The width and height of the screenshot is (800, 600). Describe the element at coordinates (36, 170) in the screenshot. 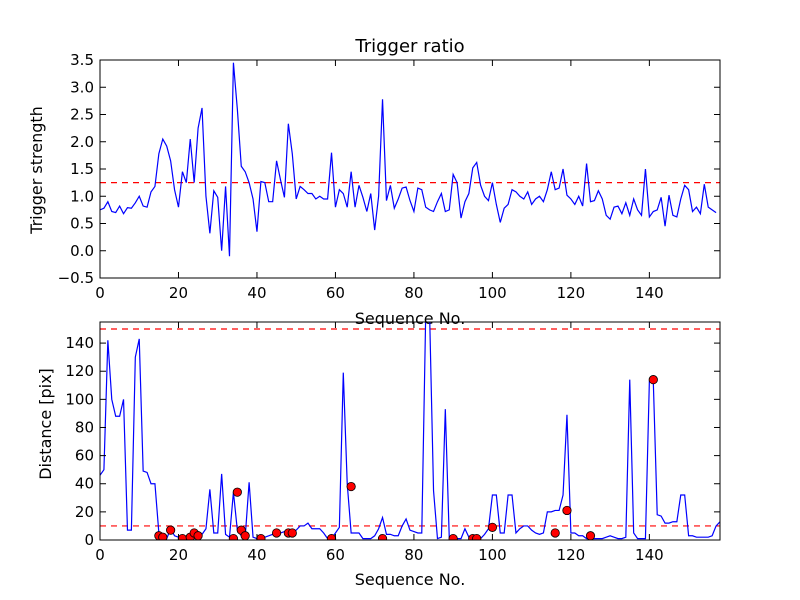

I see `y-axis-label: Trigger strength` at that location.